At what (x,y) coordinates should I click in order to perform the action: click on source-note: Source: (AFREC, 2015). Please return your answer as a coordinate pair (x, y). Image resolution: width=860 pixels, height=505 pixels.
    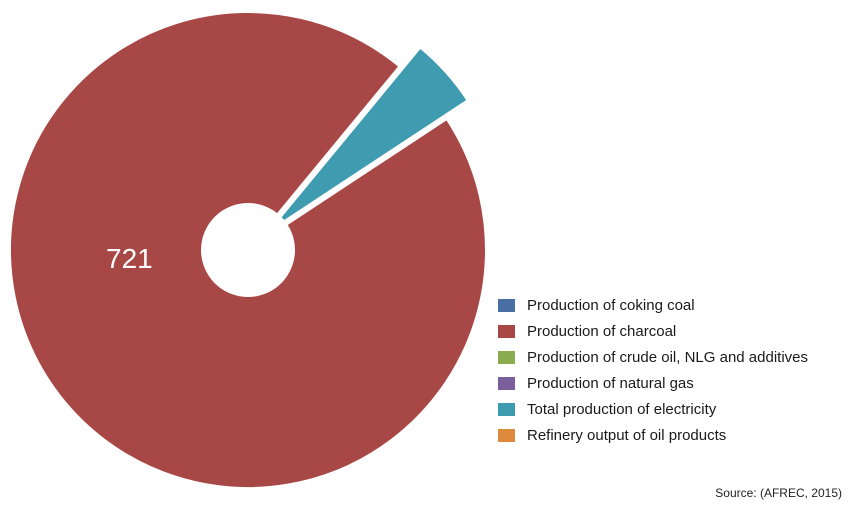
    Looking at the image, I should click on (778, 493).